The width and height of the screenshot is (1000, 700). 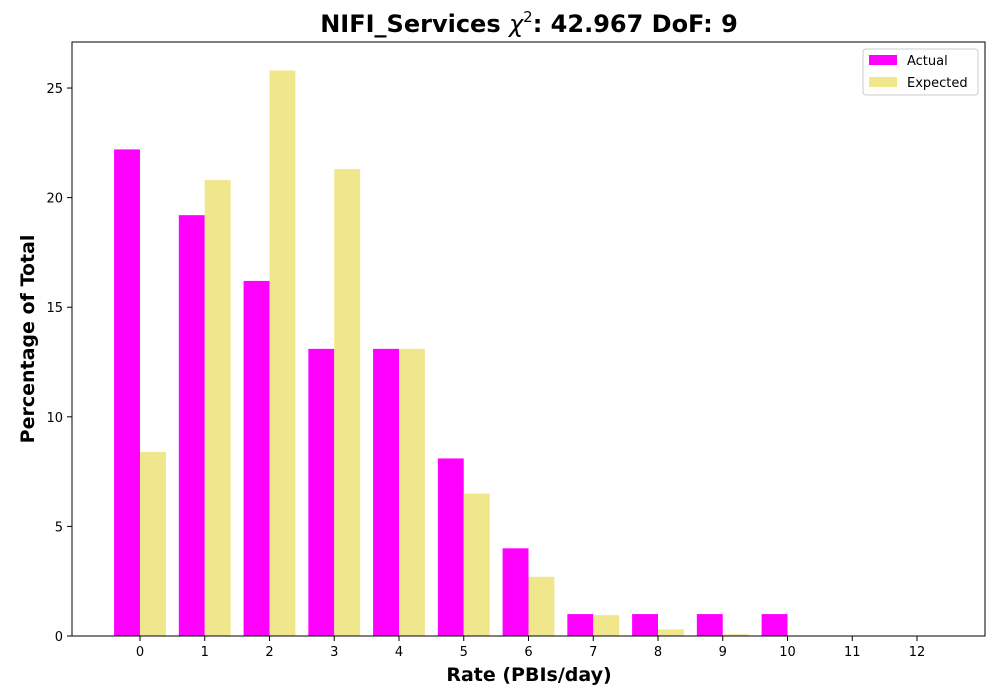 I want to click on x-tick-label: 10, so click(x=787, y=652).